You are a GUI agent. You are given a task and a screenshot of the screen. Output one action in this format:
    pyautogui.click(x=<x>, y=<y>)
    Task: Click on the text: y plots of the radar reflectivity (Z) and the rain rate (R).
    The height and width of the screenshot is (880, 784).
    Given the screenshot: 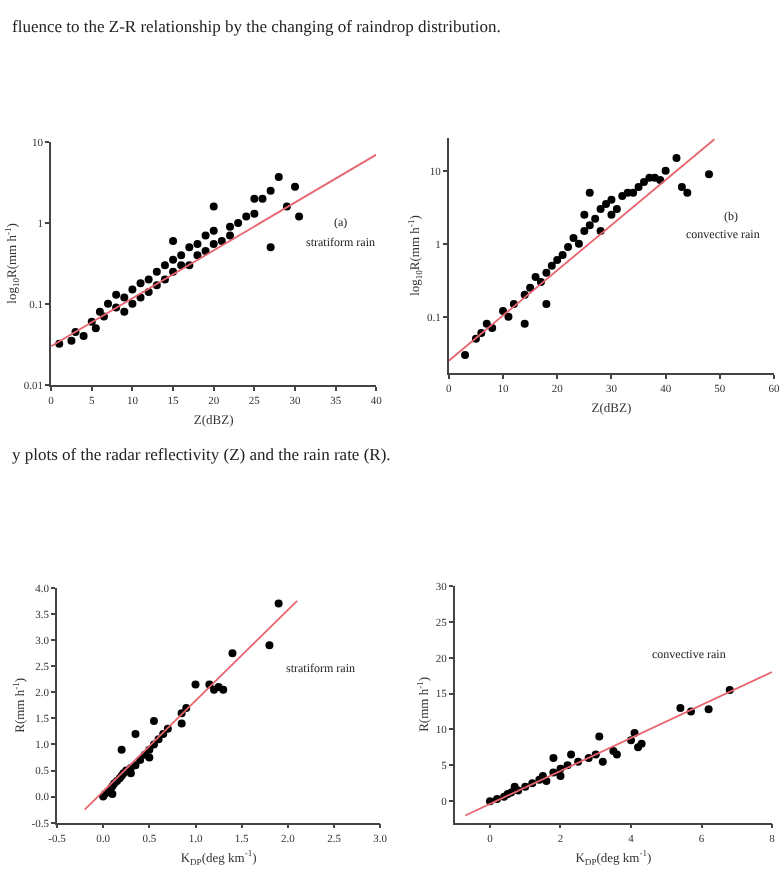 What is the action you would take?
    pyautogui.click(x=201, y=454)
    